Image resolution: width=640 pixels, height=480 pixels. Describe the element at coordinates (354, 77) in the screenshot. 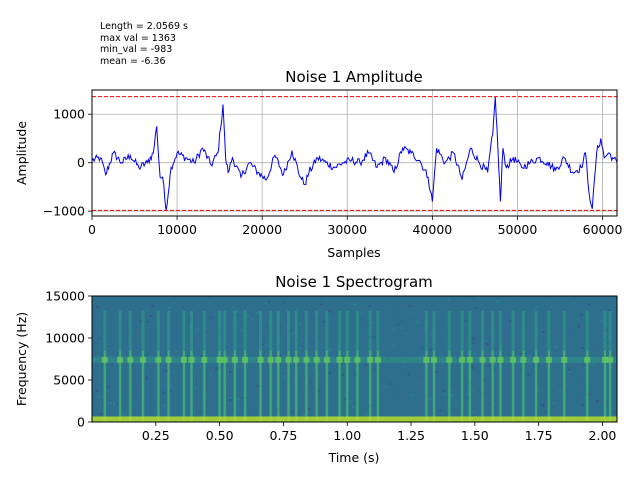

I see `amplitude-title: Noise 1 Amplitude` at that location.